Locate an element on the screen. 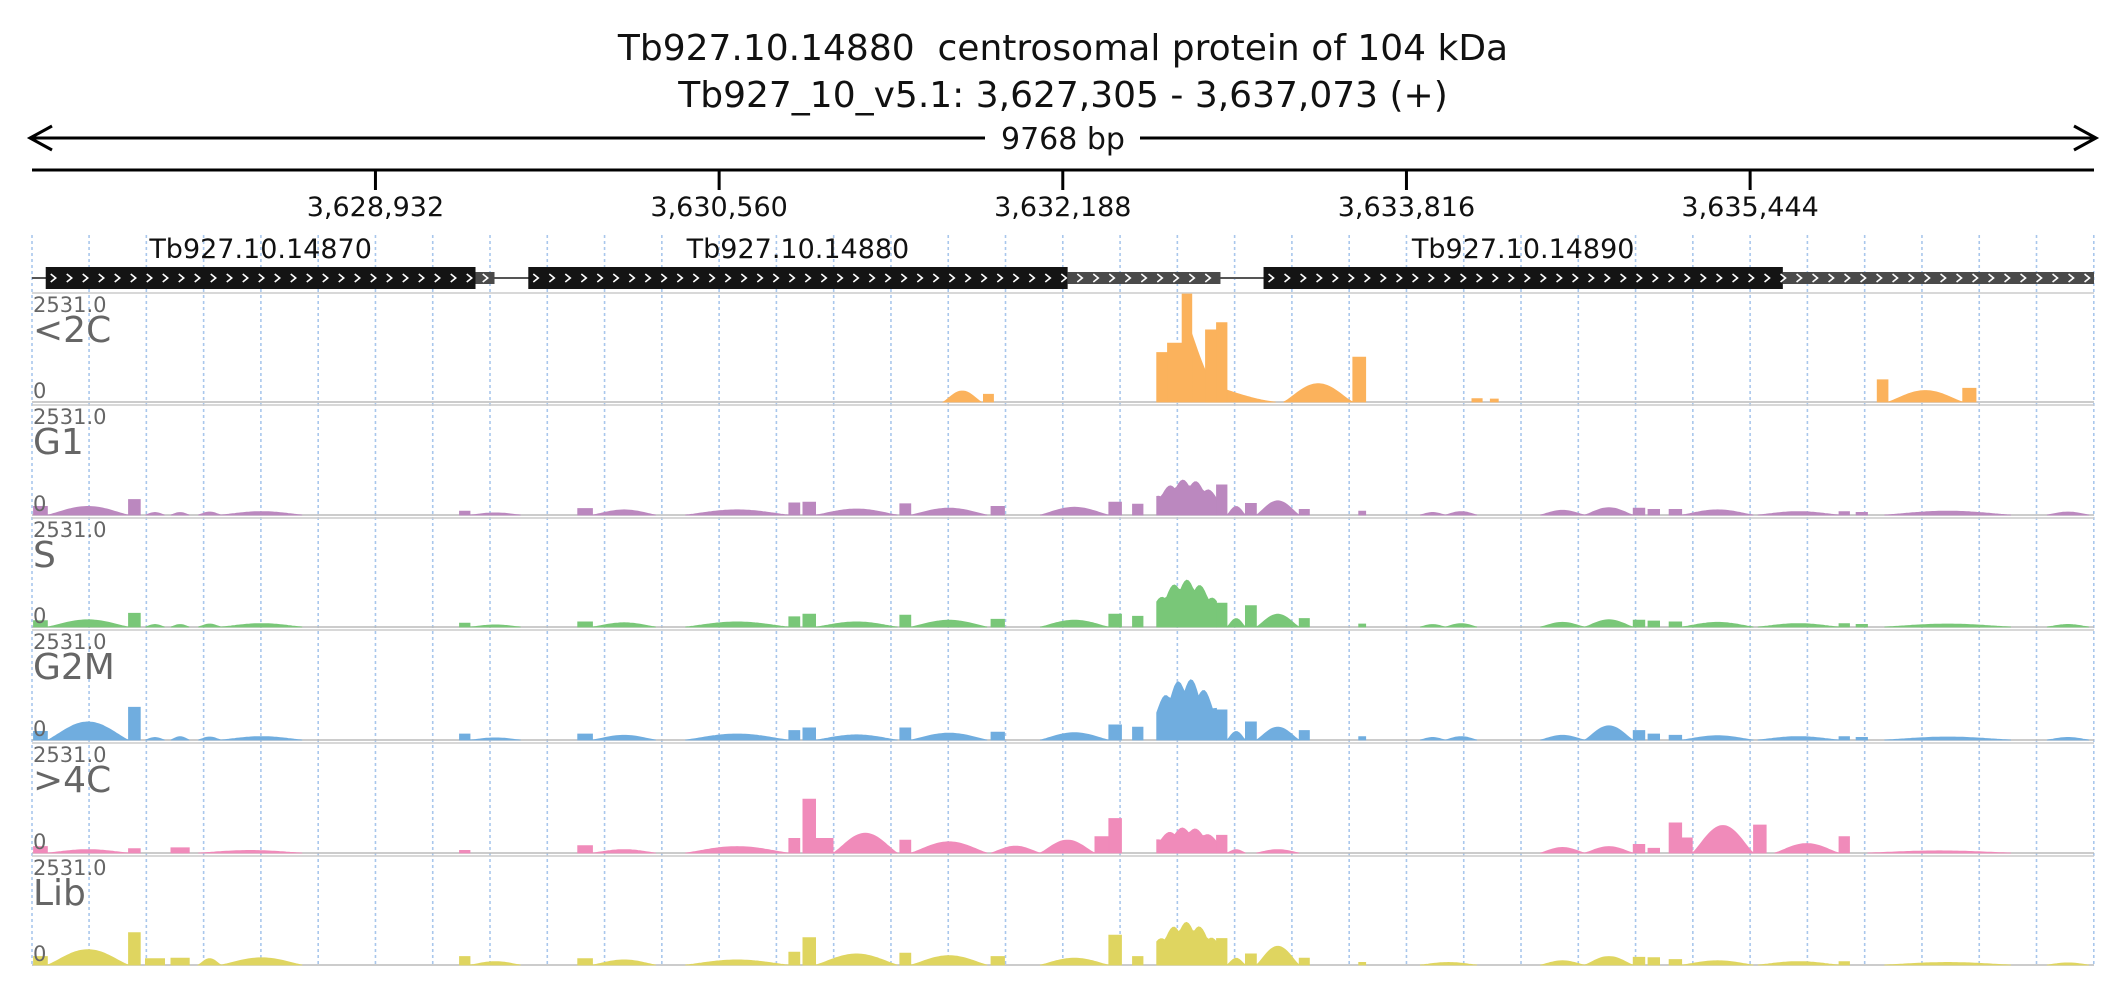 The width and height of the screenshot is (2126, 1000). track-name: <2C is located at coordinates (72, 330).